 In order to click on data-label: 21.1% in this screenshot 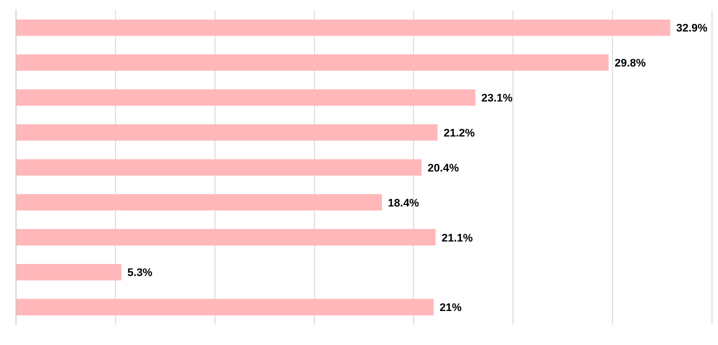, I will do `click(457, 238)`.